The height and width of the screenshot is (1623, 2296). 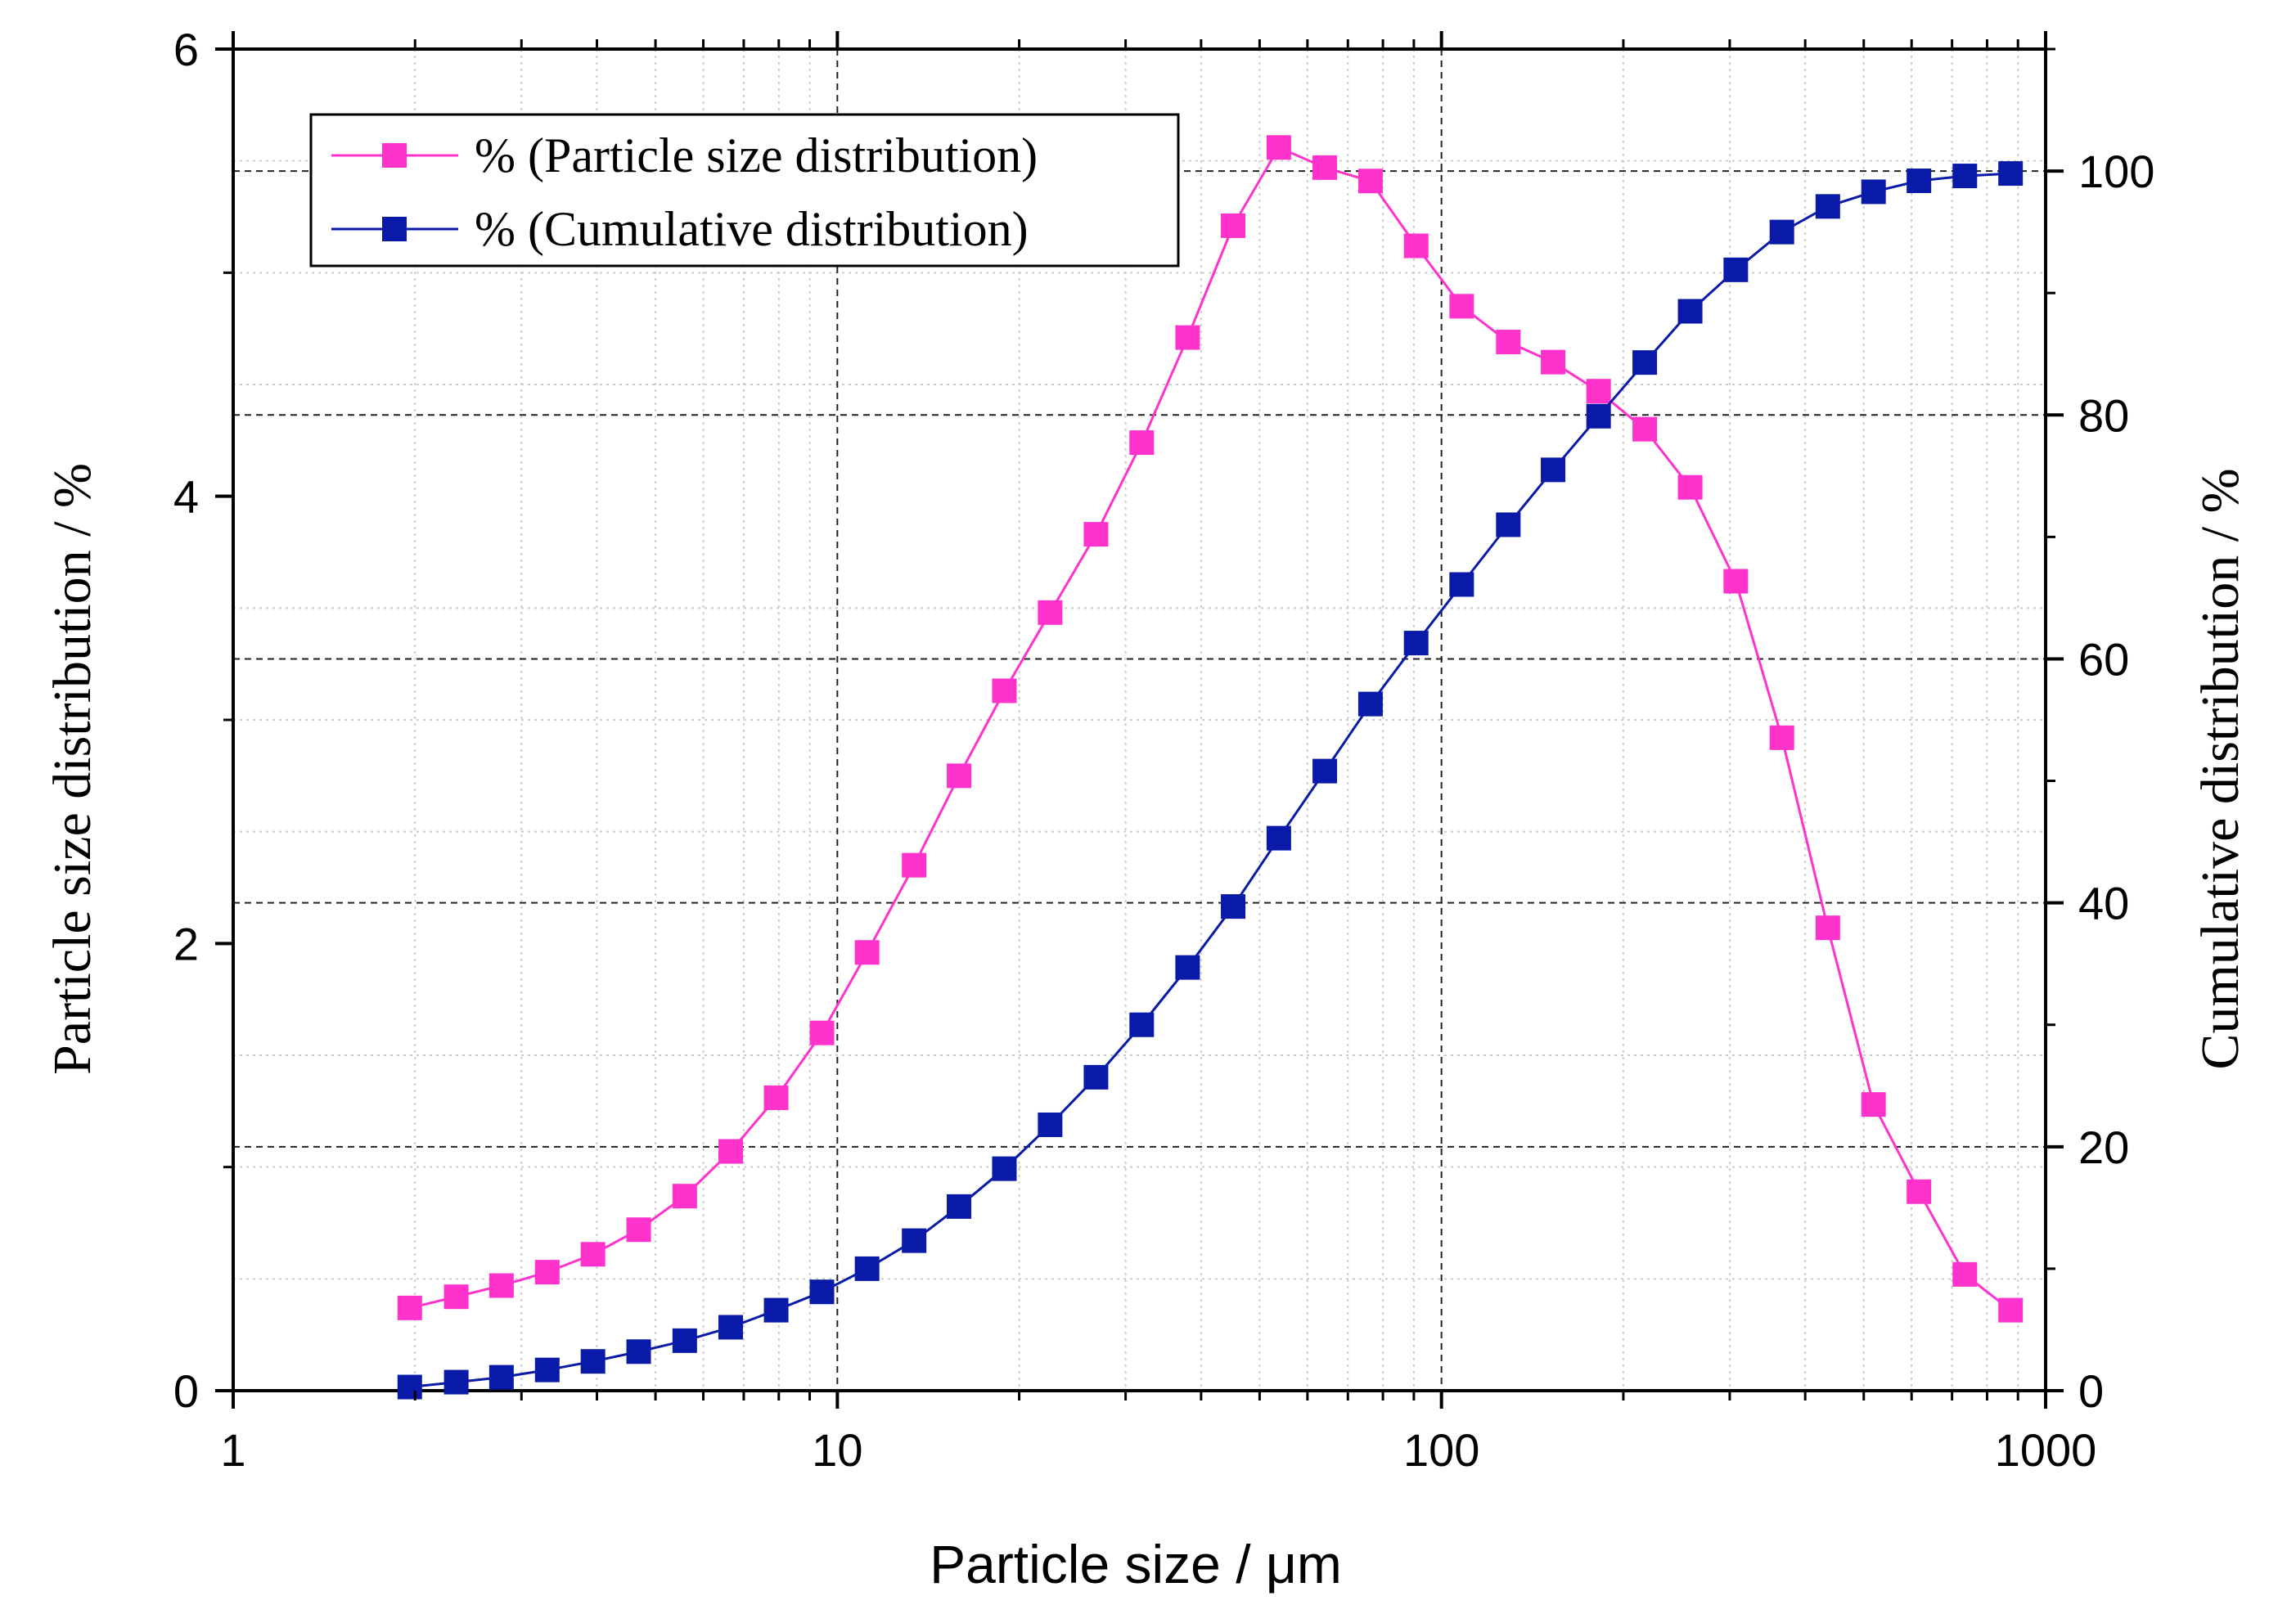 I want to click on legend-box, so click(x=744, y=190).